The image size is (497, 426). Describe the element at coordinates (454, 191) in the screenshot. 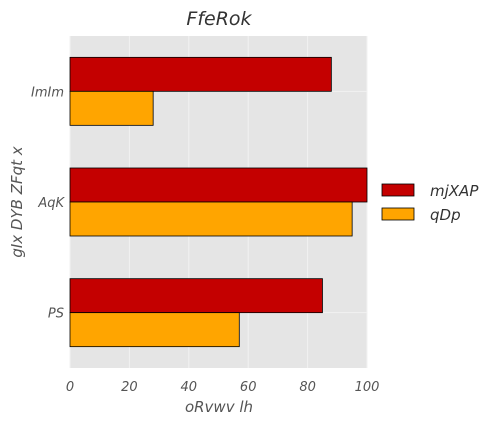

I see `legend-label: mjXAP` at that location.